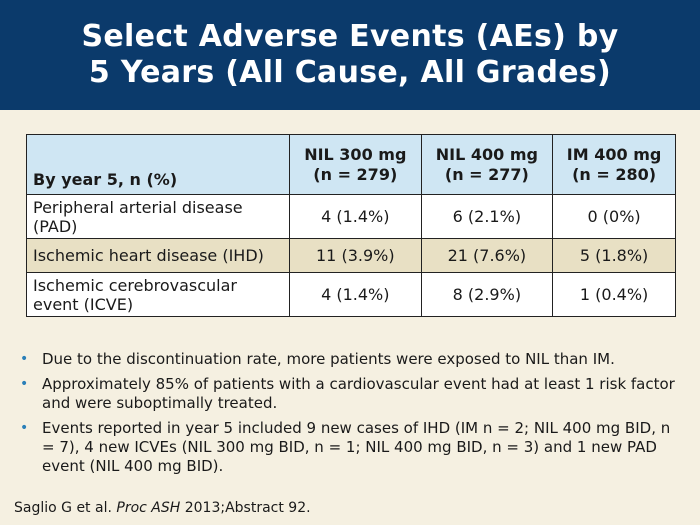 The height and width of the screenshot is (525, 700). I want to click on table-cell: 0 (0%), so click(614, 216).